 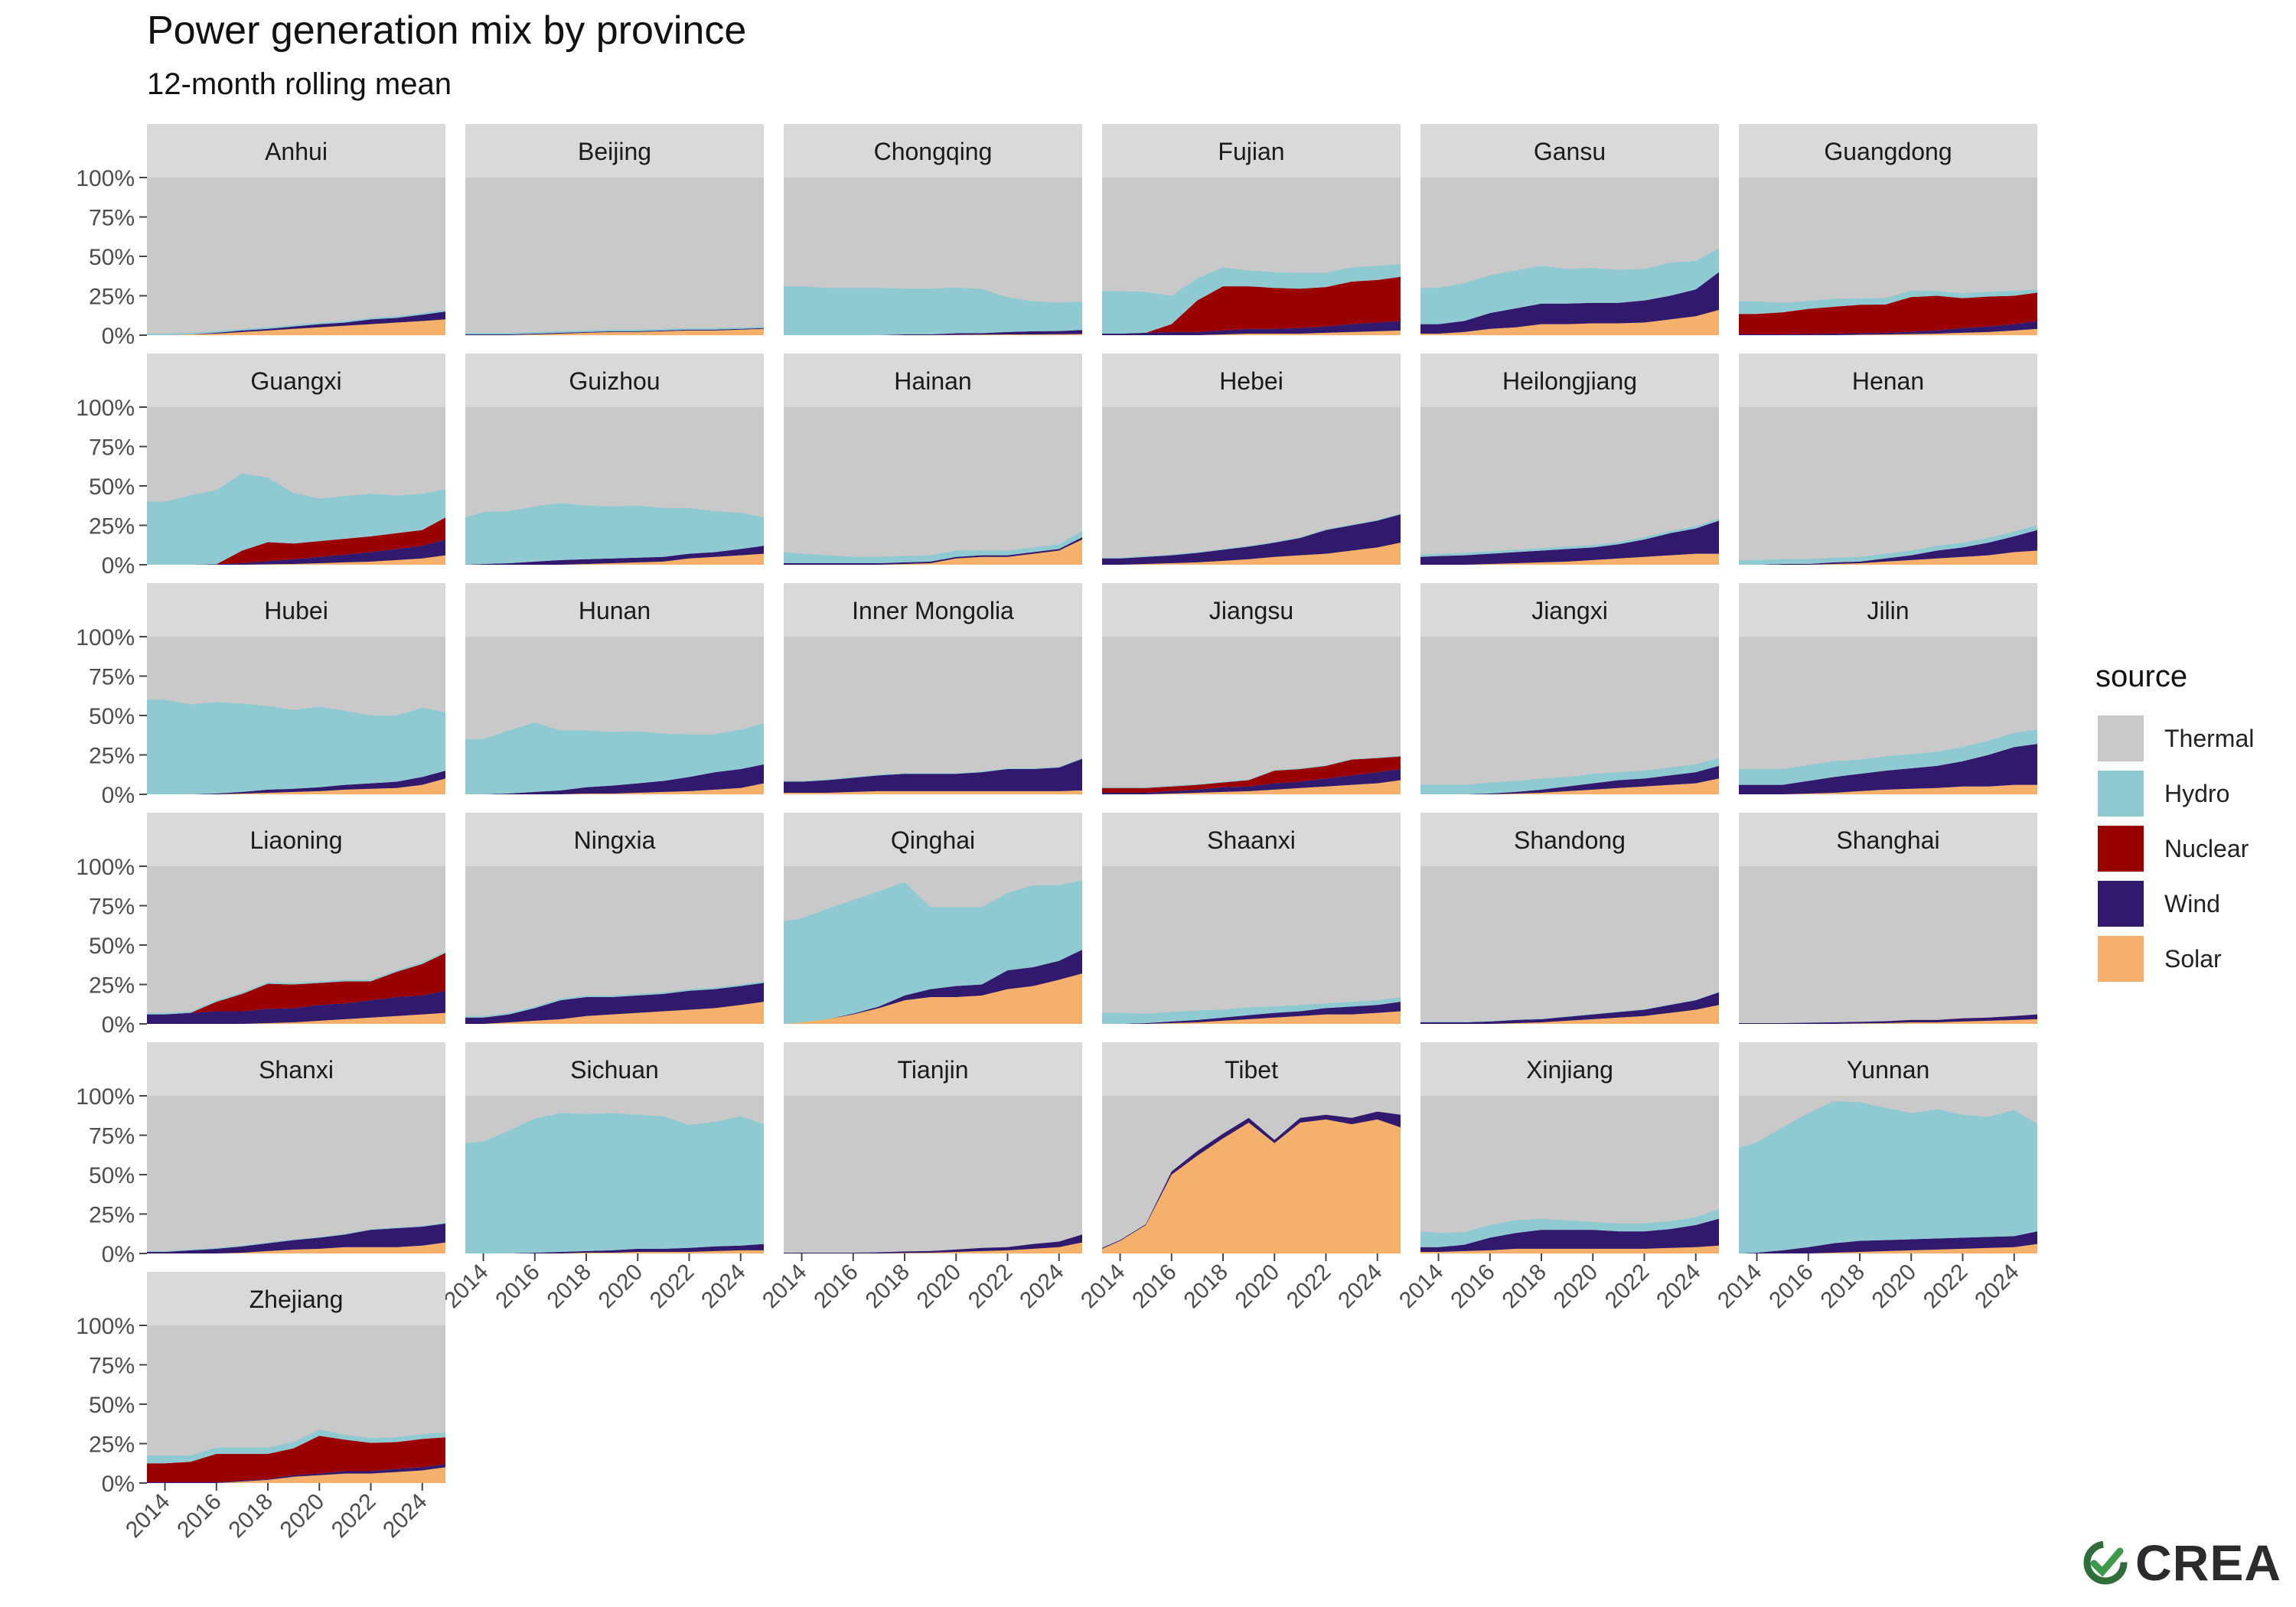 I want to click on y-tick-label: 25%, so click(x=112, y=526).